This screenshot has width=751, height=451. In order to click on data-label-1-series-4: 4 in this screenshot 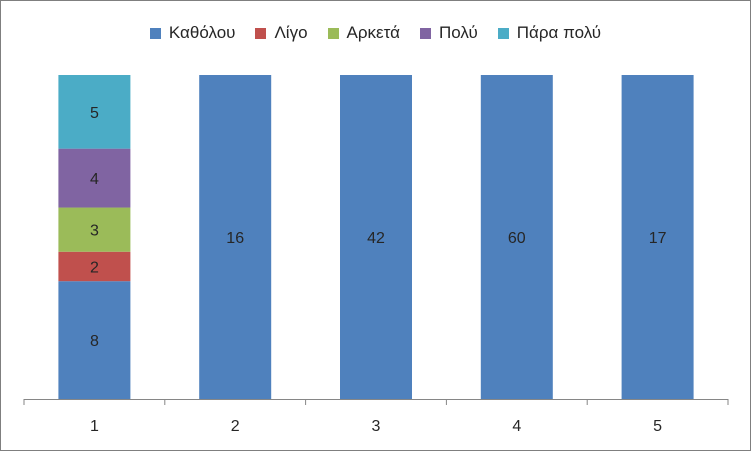, I will do `click(94, 179)`.